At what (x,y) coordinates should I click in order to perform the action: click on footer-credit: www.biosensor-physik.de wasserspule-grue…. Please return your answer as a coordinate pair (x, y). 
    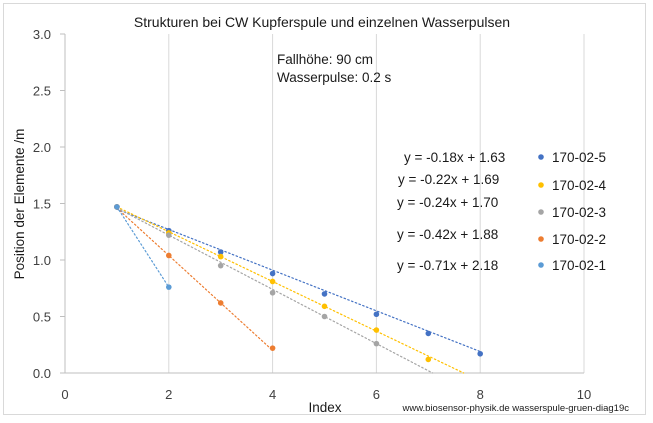
    Looking at the image, I should click on (515, 408).